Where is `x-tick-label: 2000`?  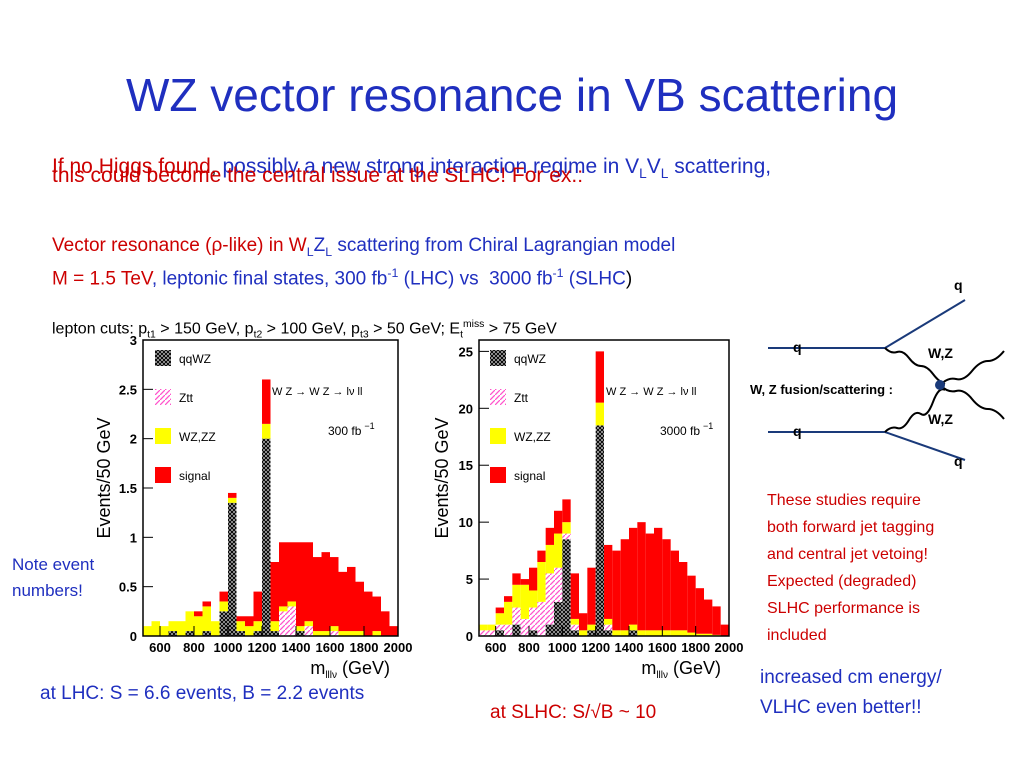
x-tick-label: 2000 is located at coordinates (729, 647).